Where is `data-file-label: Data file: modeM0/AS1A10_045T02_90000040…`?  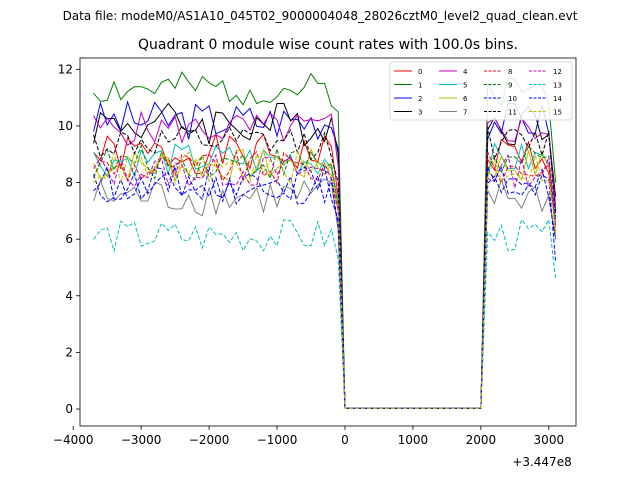 data-file-label: Data file: modeM0/AS1A10_045T02_90000040… is located at coordinates (320, 16).